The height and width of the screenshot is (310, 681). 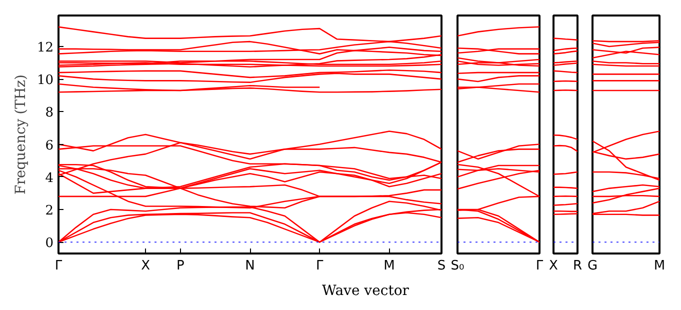 What do you see at coordinates (250, 266) in the screenshot?
I see `x-tick-label: N` at bounding box center [250, 266].